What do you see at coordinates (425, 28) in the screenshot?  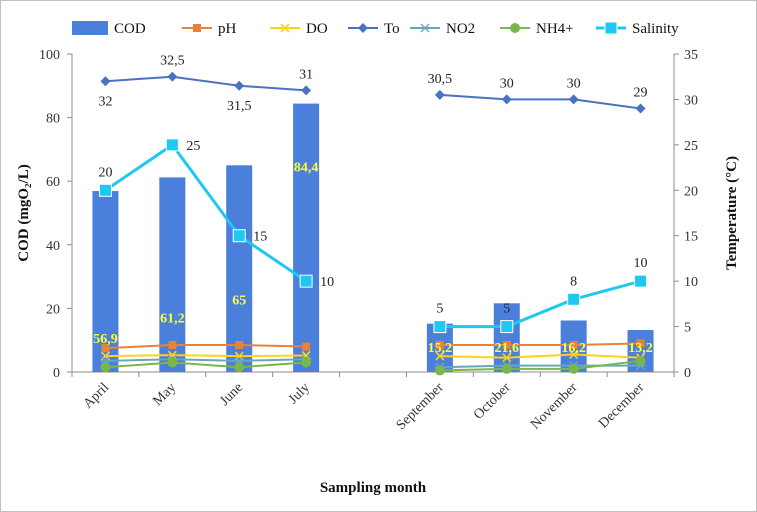 I see `point-no2` at bounding box center [425, 28].